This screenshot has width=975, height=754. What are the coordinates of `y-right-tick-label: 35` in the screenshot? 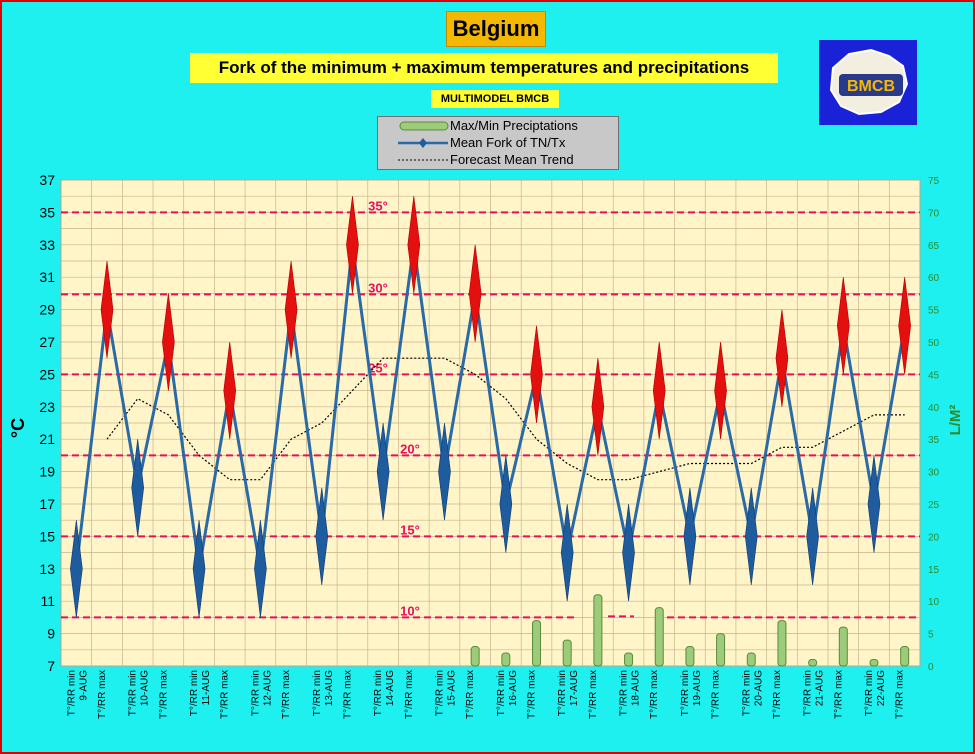 It's located at (934, 440).